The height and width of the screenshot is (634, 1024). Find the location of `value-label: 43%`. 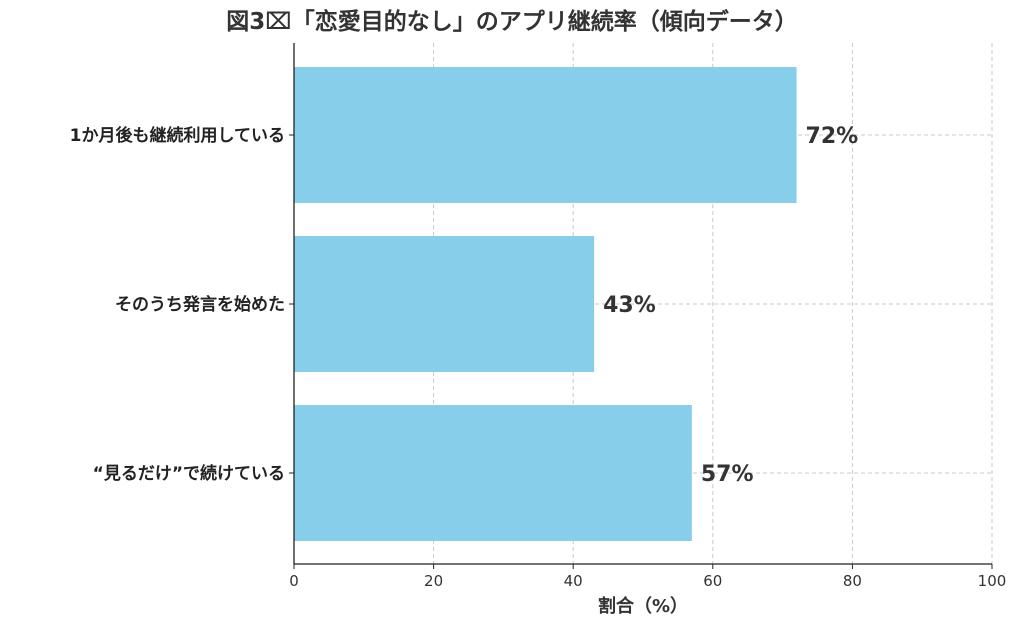

value-label: 43% is located at coordinates (629, 305).